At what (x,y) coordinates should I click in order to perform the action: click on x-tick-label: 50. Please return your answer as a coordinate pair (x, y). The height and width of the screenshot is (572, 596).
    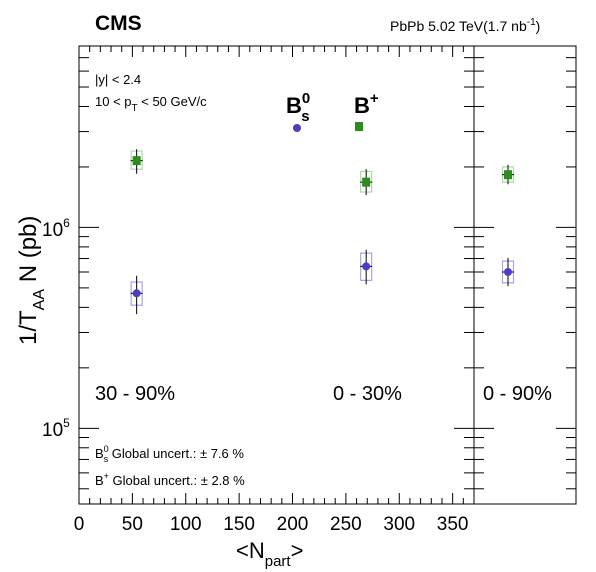
    Looking at the image, I should click on (132, 524).